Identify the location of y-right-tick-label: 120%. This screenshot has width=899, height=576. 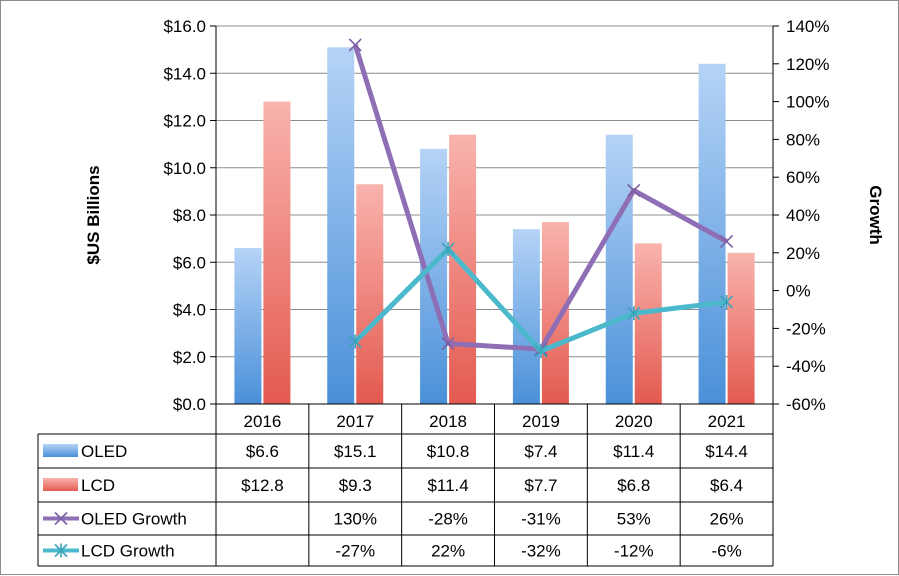
(807, 64).